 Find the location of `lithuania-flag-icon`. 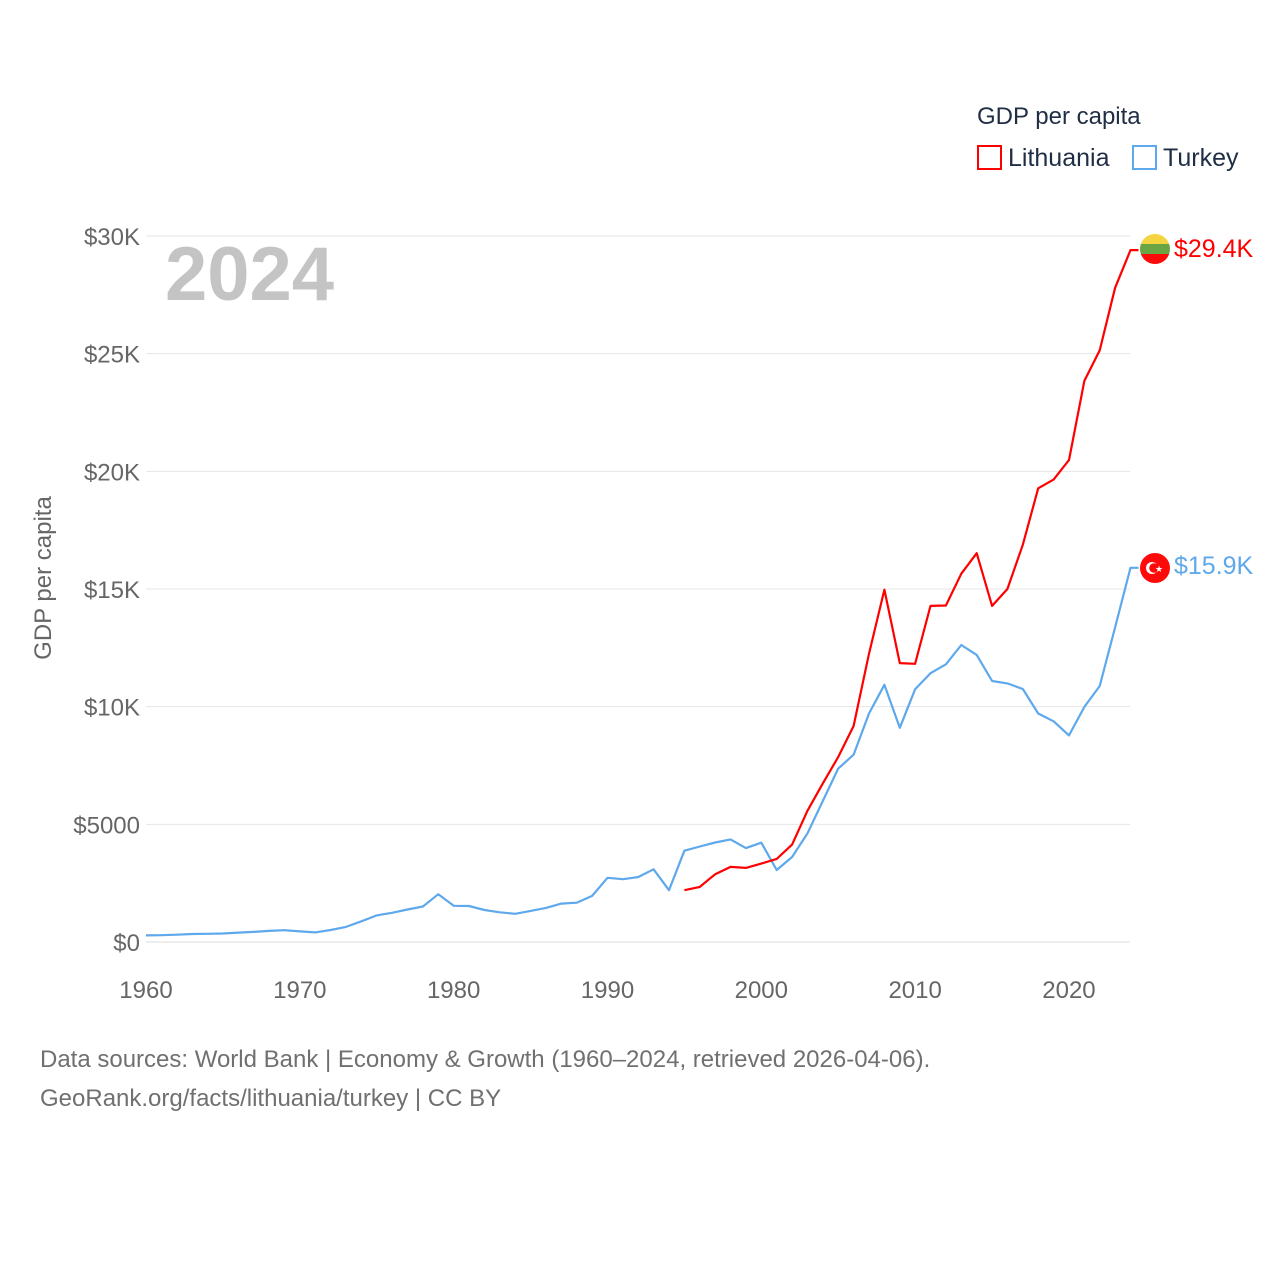

lithuania-flag-icon is located at coordinates (1155, 249).